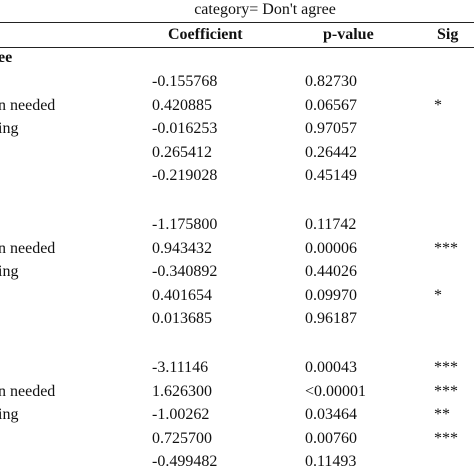 The width and height of the screenshot is (474, 474). I want to click on column-header: Sig, so click(448, 34).